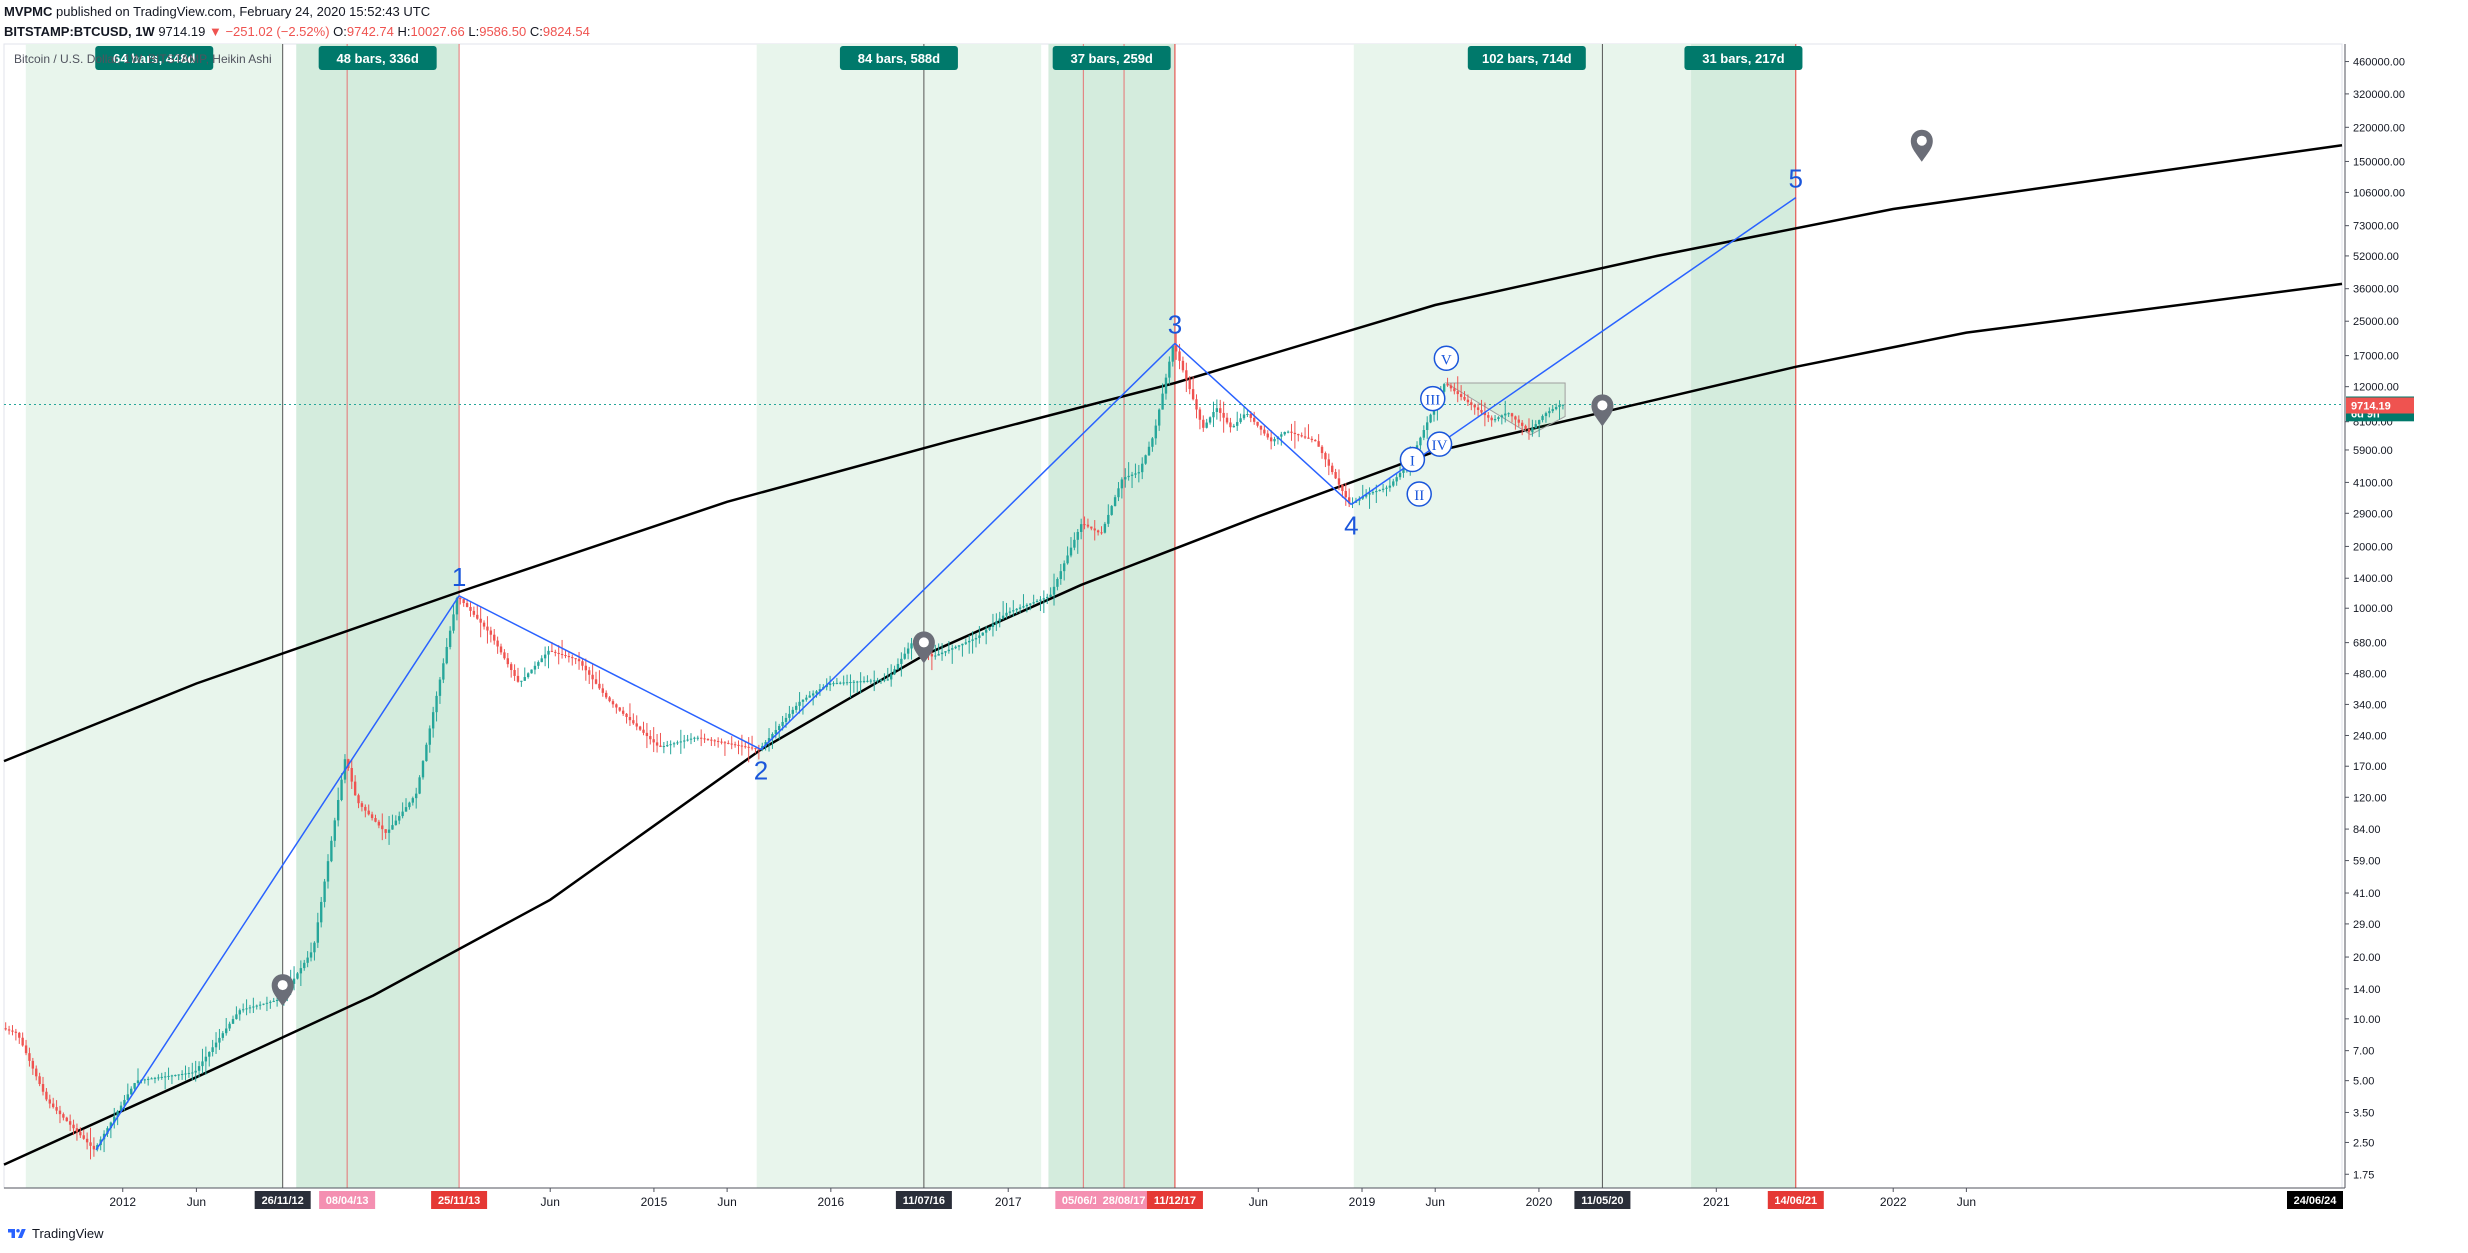 This screenshot has width=2468, height=1253. I want to click on time-tick-label: 2015, so click(654, 1202).